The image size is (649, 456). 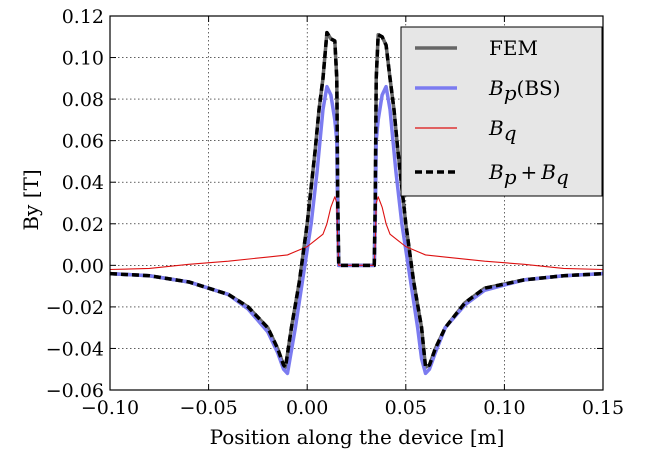 What do you see at coordinates (75, 391) in the screenshot?
I see `y-tick-label: −0.06` at bounding box center [75, 391].